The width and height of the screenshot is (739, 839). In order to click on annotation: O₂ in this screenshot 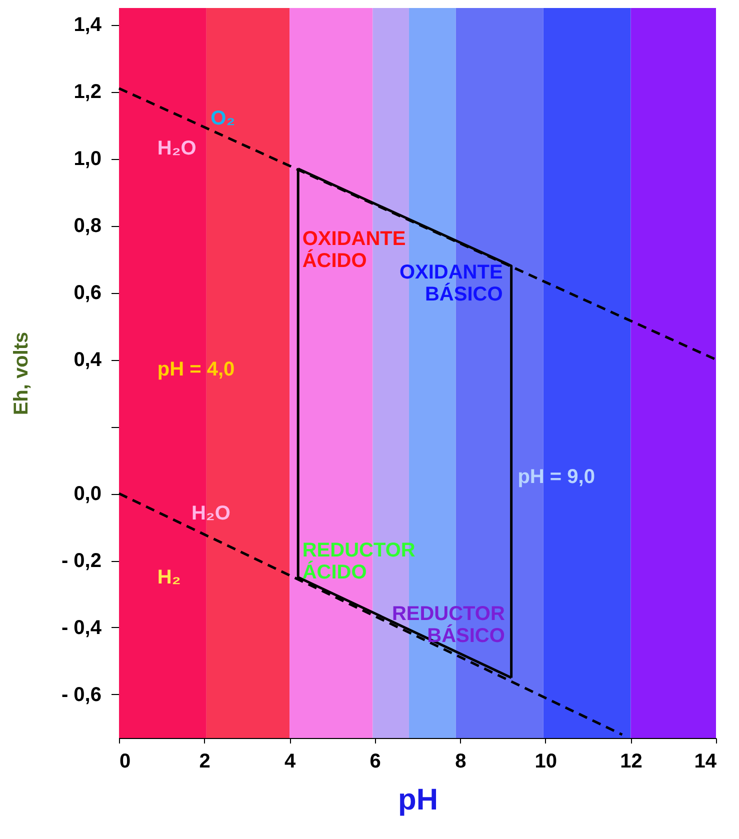, I will do `click(223, 119)`.